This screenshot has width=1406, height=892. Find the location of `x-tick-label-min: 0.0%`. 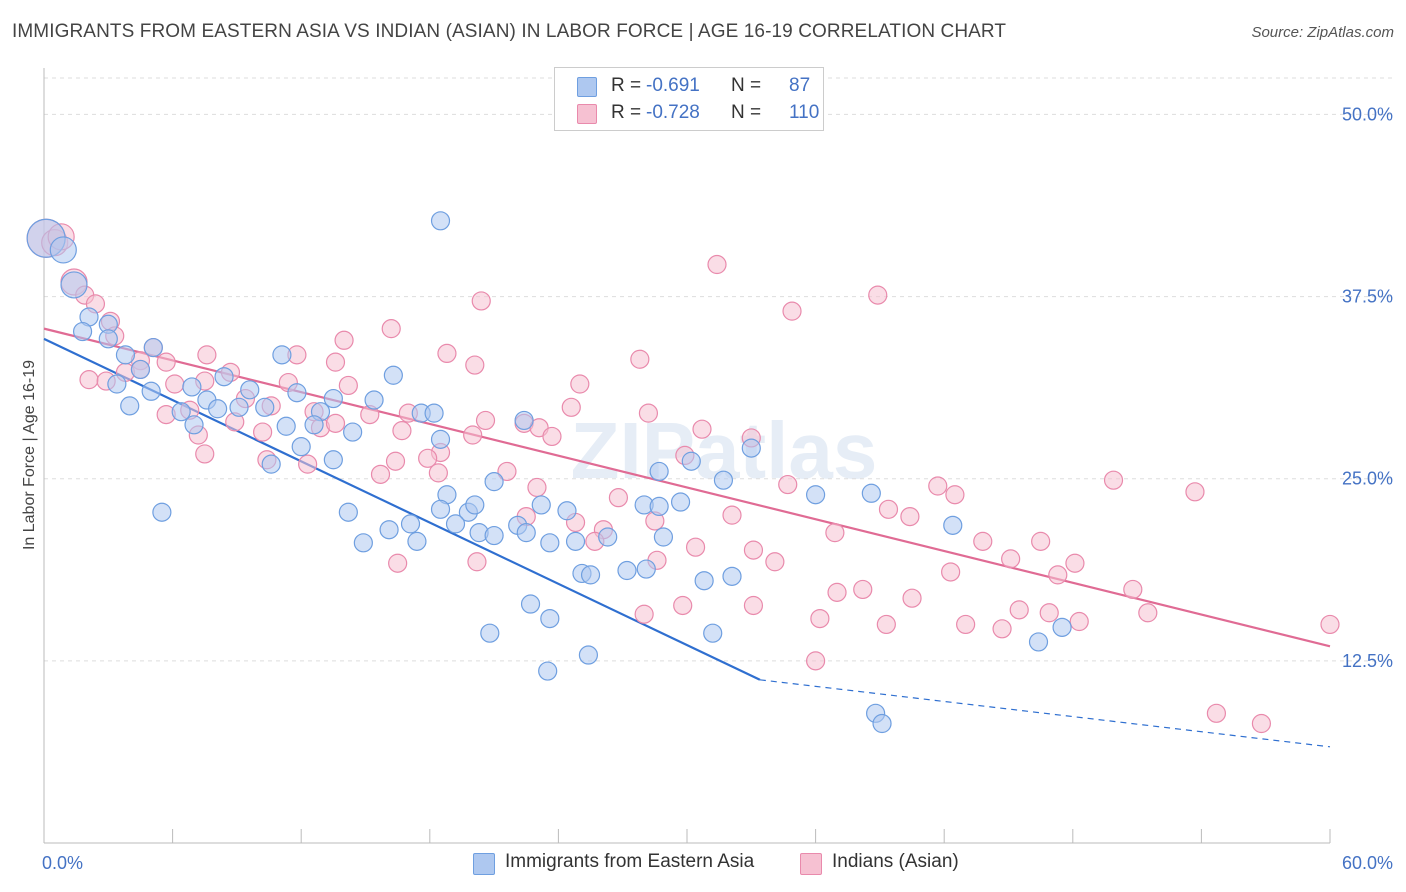

x-tick-label-min: 0.0% is located at coordinates (62, 863).